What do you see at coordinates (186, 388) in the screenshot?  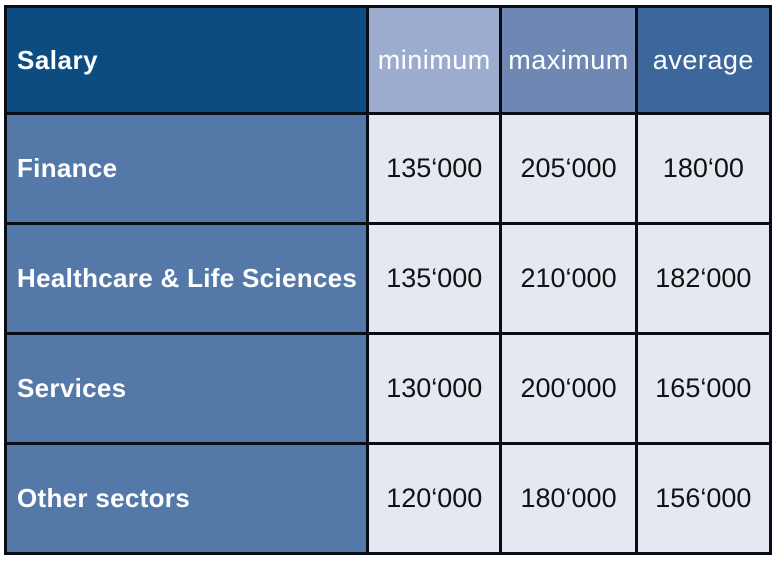 I see `row-label: Services` at bounding box center [186, 388].